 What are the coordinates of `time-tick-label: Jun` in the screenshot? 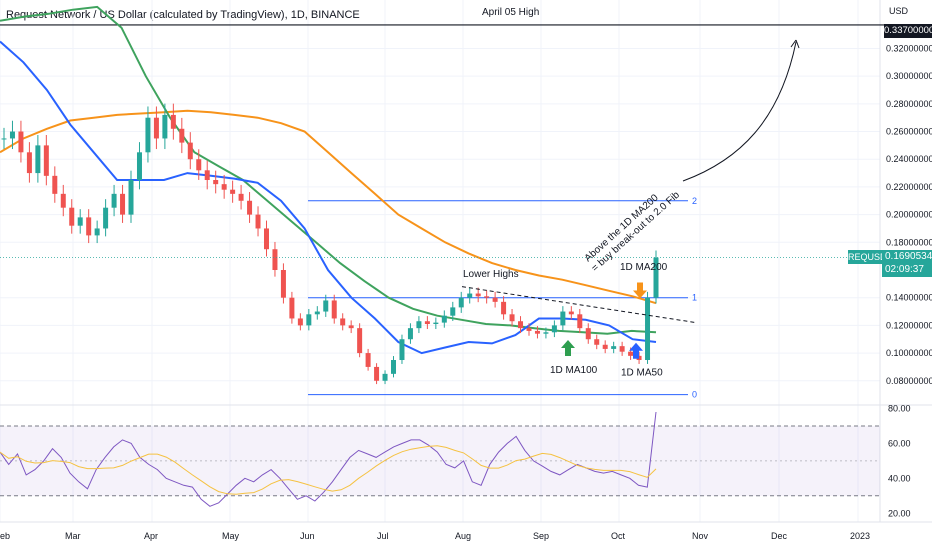 It's located at (307, 536).